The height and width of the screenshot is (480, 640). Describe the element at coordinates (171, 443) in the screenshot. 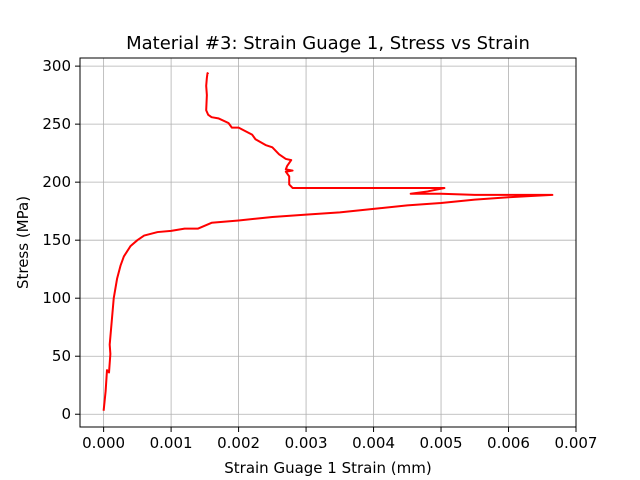

I see `x-tick-label: 0.001` at that location.